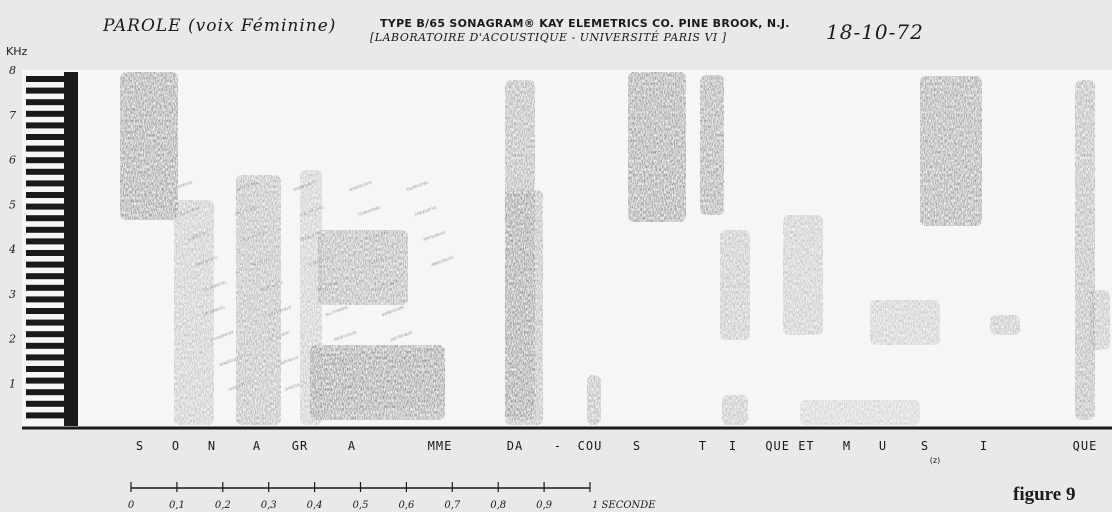 This screenshot has width=1112, height=512. What do you see at coordinates (12, 204) in the screenshot?
I see `frequency-tick-label: 5` at bounding box center [12, 204].